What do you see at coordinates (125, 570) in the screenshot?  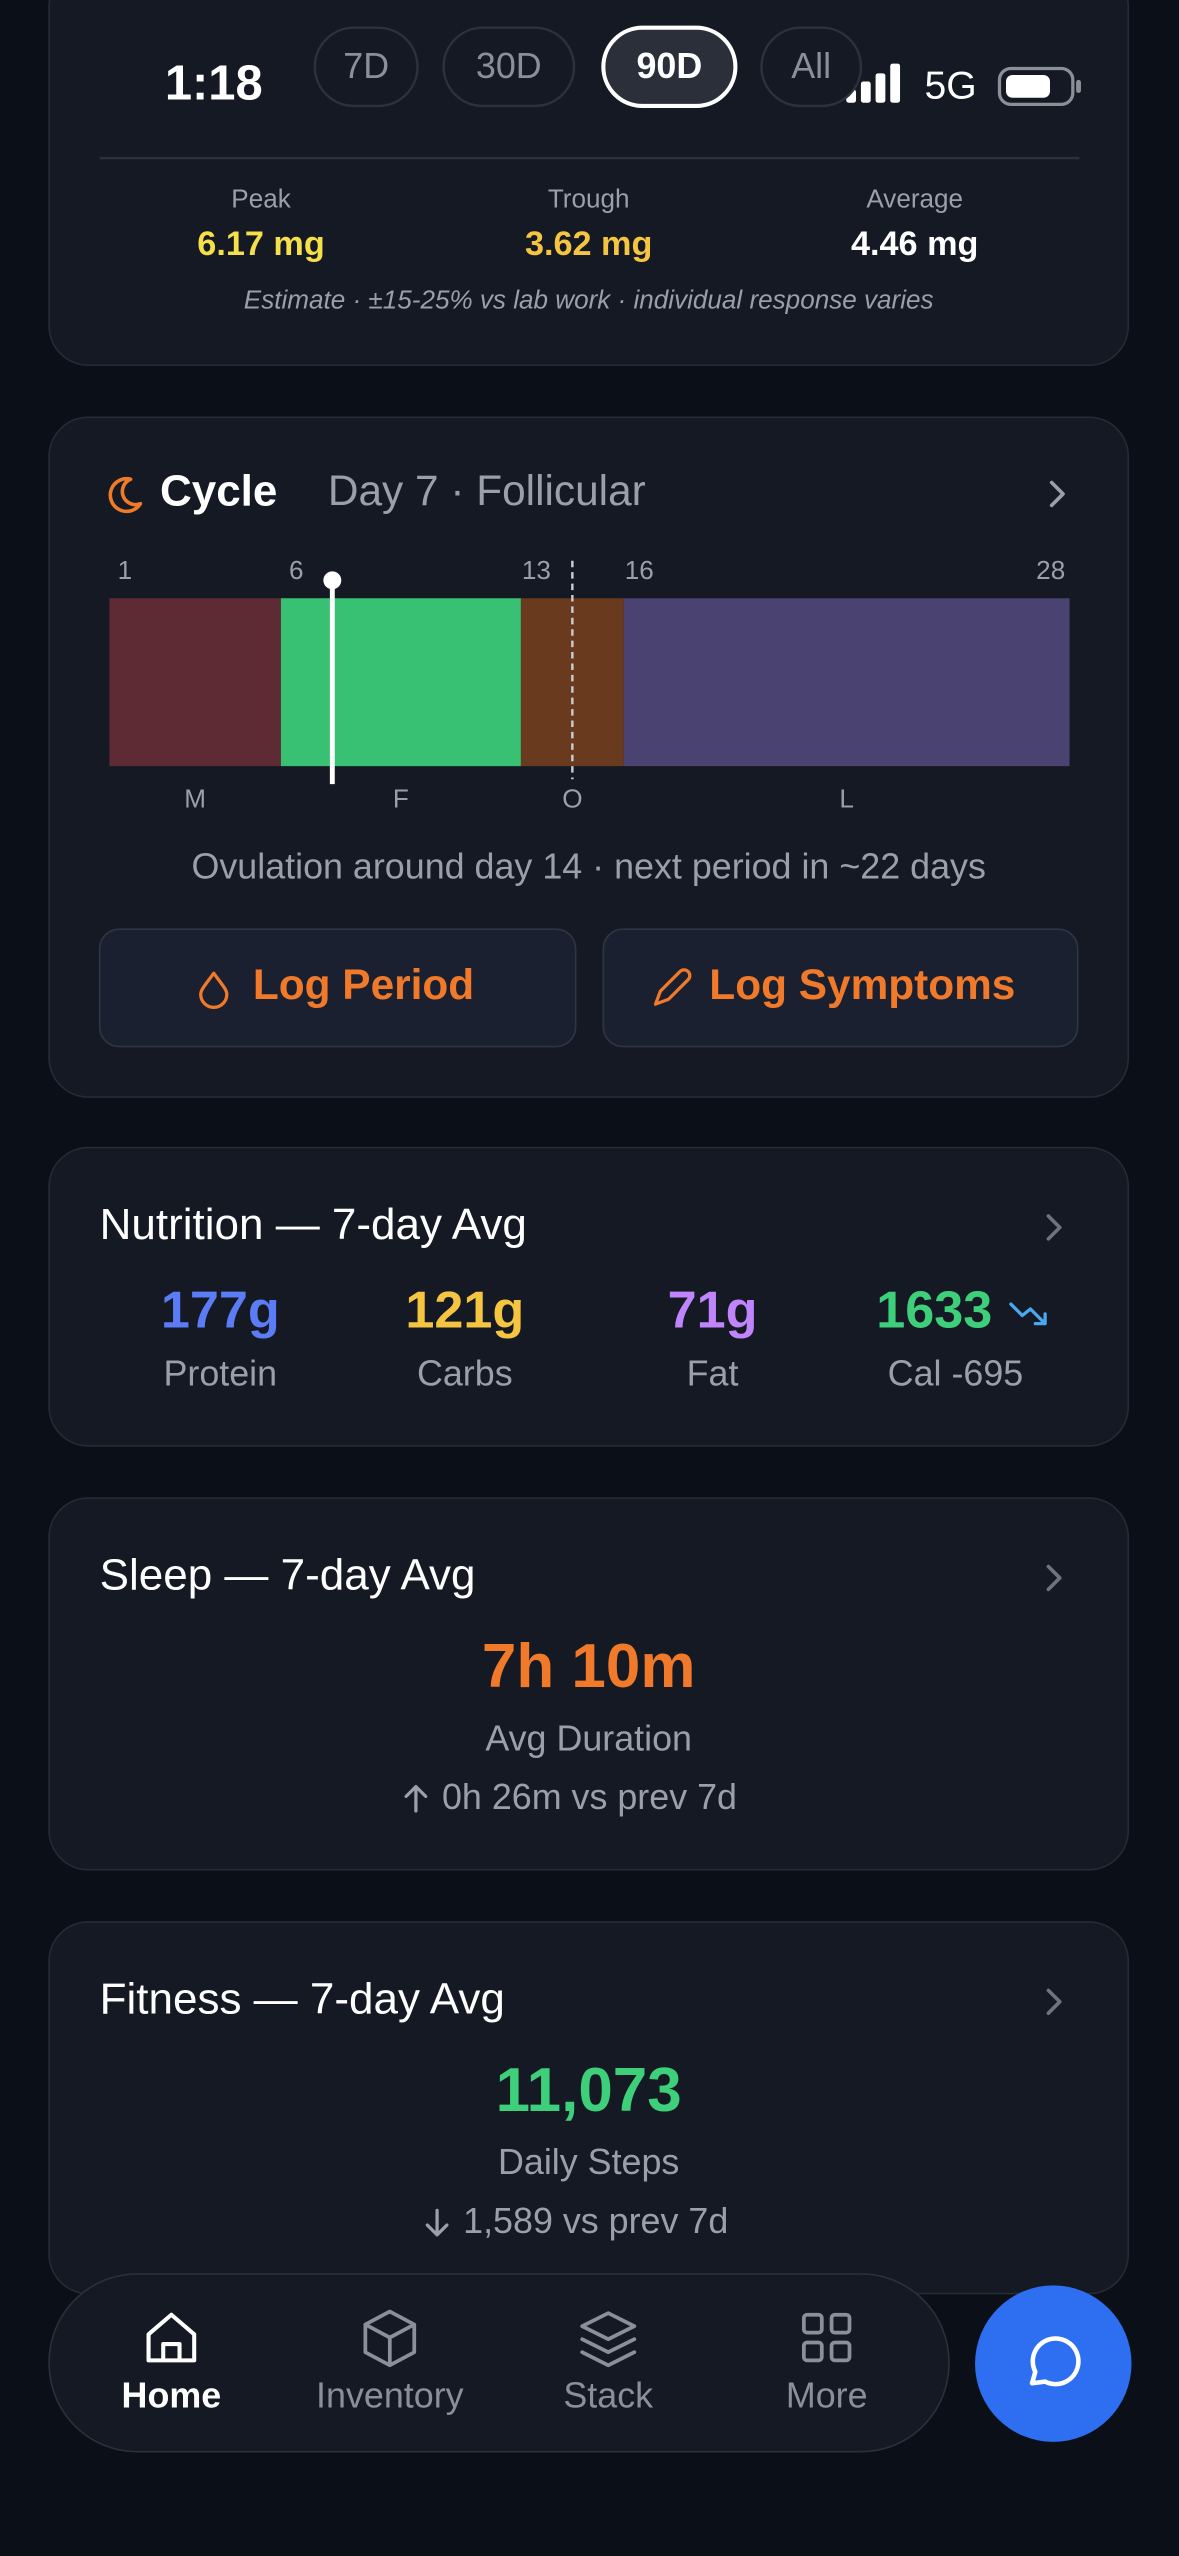 I see `cycle-day-tick: 1` at bounding box center [125, 570].